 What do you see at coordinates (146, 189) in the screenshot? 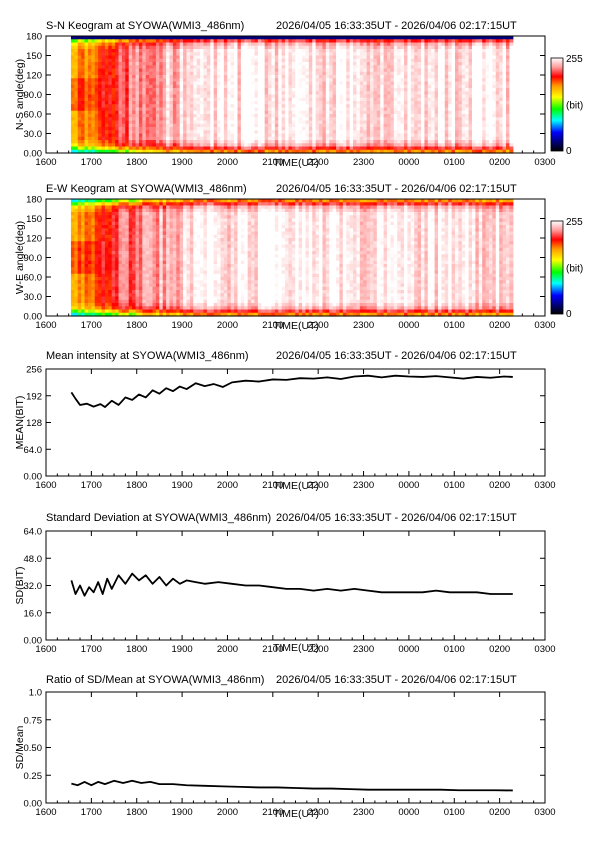
I see `panel-title: E-W Keogram at SYOWA(WMI3_486nm)` at bounding box center [146, 189].